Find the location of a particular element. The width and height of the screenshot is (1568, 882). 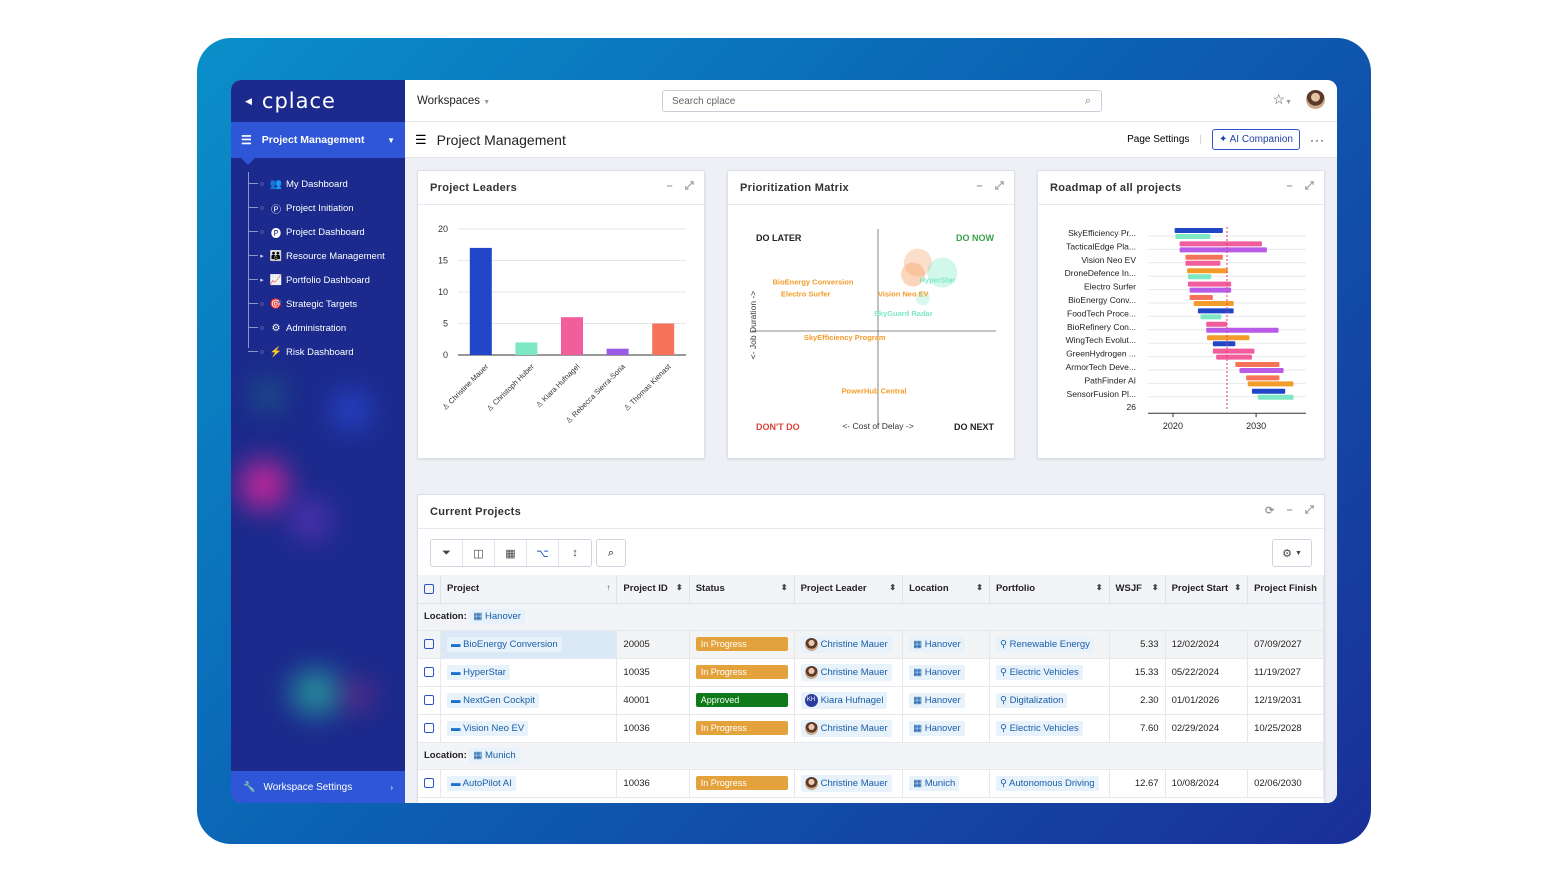

sidebar-item-strategic-targets: ○ 🎯 Strategic Targets is located at coordinates (318, 304).